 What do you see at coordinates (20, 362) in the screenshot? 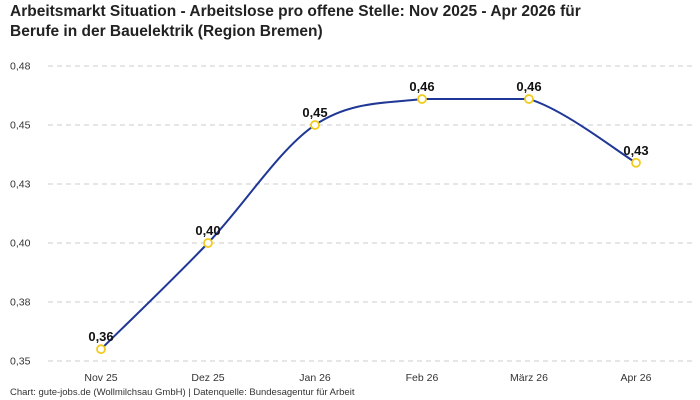
I see `y-tick-label: 0,35` at bounding box center [20, 362].